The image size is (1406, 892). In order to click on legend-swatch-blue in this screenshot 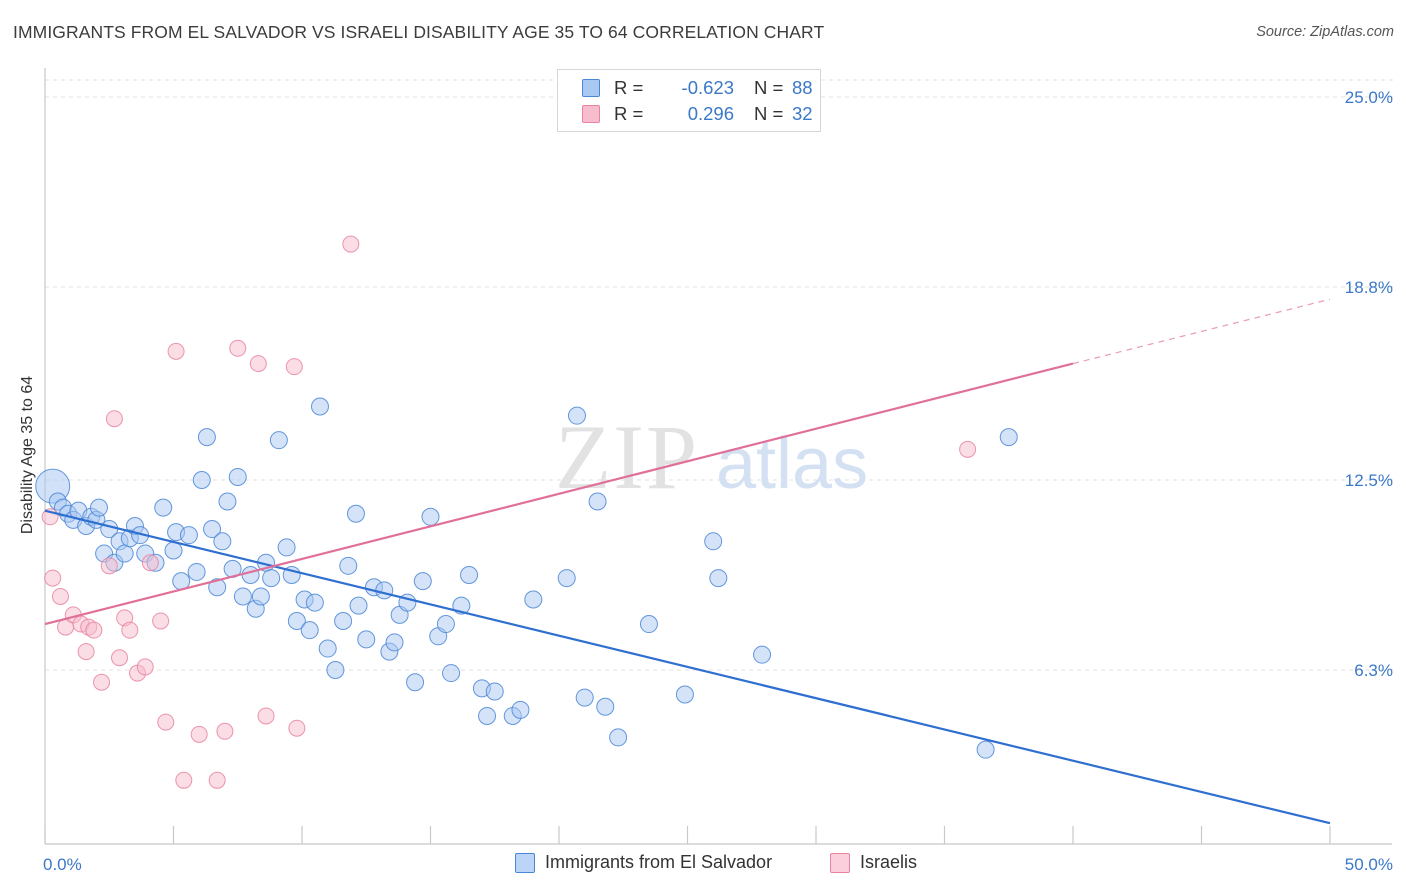, I will do `click(591, 88)`.